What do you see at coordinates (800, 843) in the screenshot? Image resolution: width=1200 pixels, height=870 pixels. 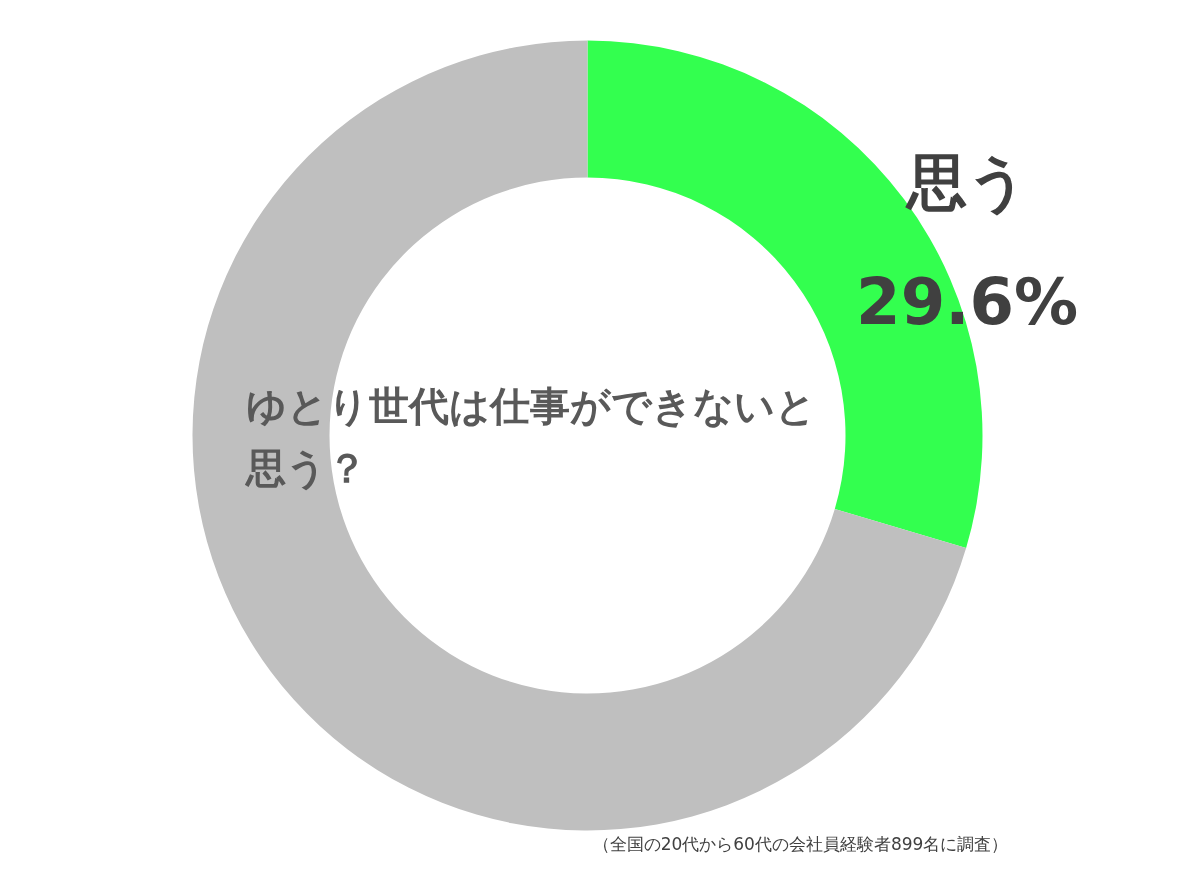 I see `text: （全国の20代から60代の会社員経験者899名に調査）` at bounding box center [800, 843].